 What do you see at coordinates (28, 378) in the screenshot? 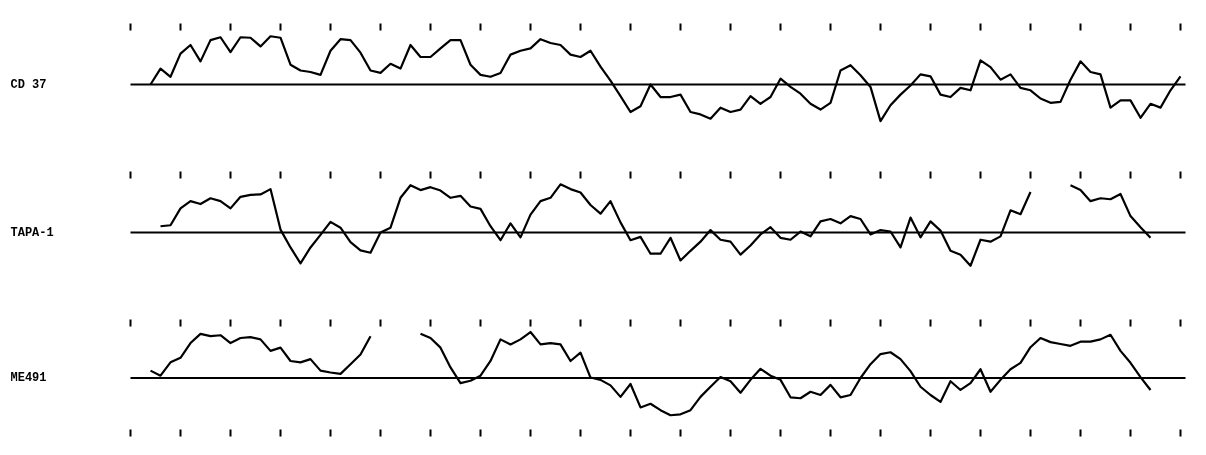
I see `text: ME491` at bounding box center [28, 378].